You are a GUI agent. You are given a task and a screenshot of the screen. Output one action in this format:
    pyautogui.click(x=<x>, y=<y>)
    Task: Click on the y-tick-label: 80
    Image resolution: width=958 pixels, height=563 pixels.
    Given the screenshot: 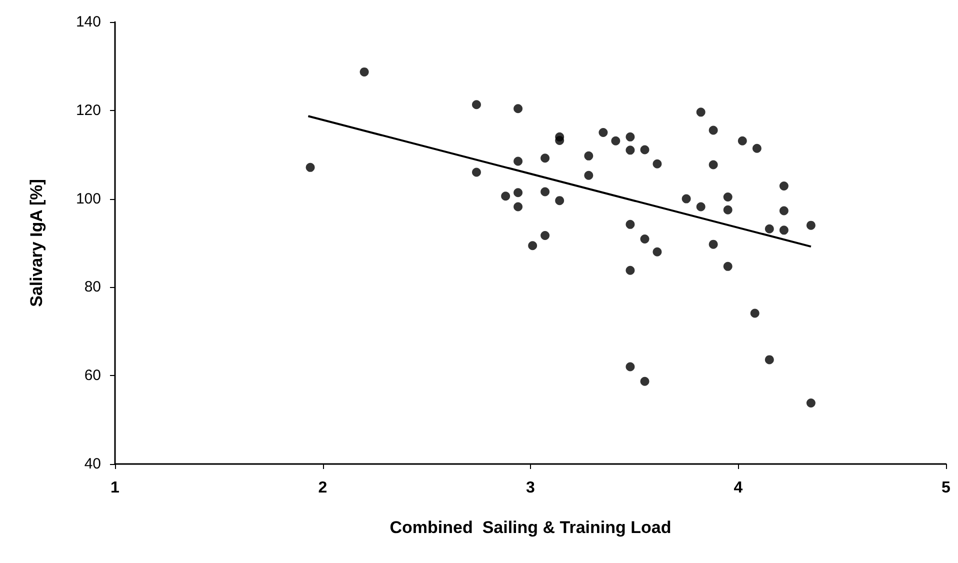 What is the action you would take?
    pyautogui.click(x=92, y=287)
    